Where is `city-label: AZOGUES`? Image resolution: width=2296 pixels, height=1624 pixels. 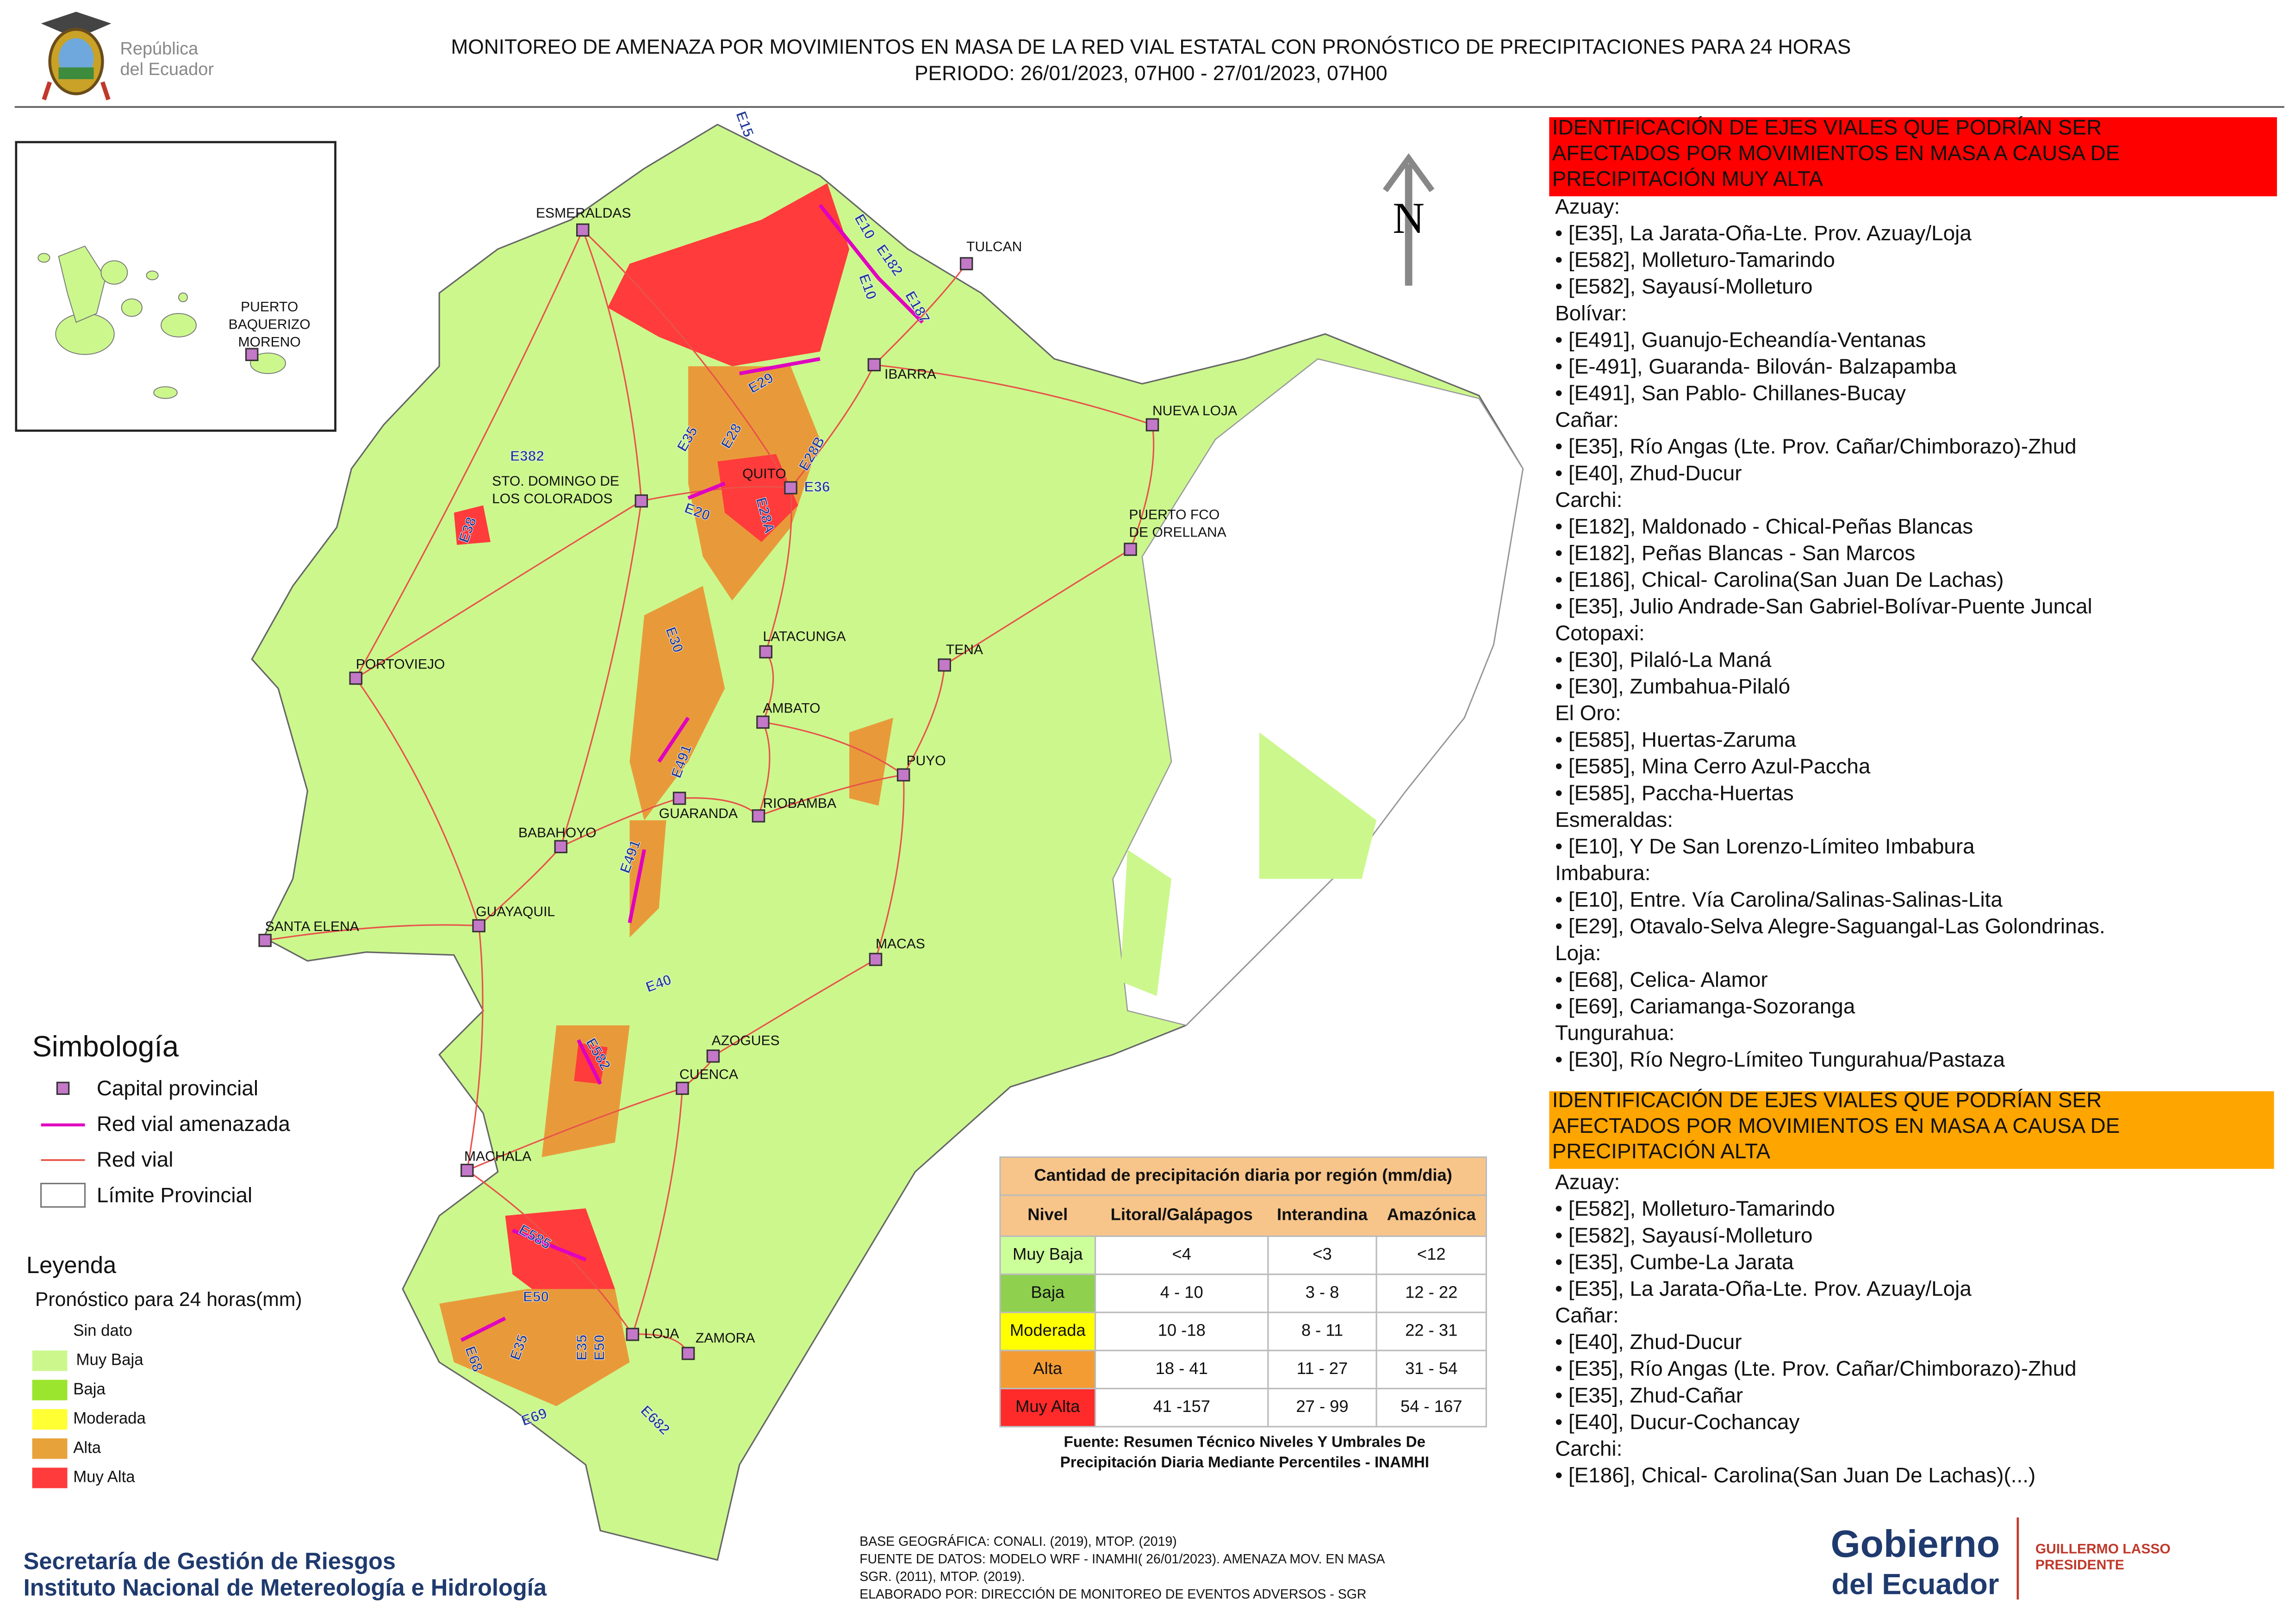 city-label: AZOGUES is located at coordinates (746, 1041).